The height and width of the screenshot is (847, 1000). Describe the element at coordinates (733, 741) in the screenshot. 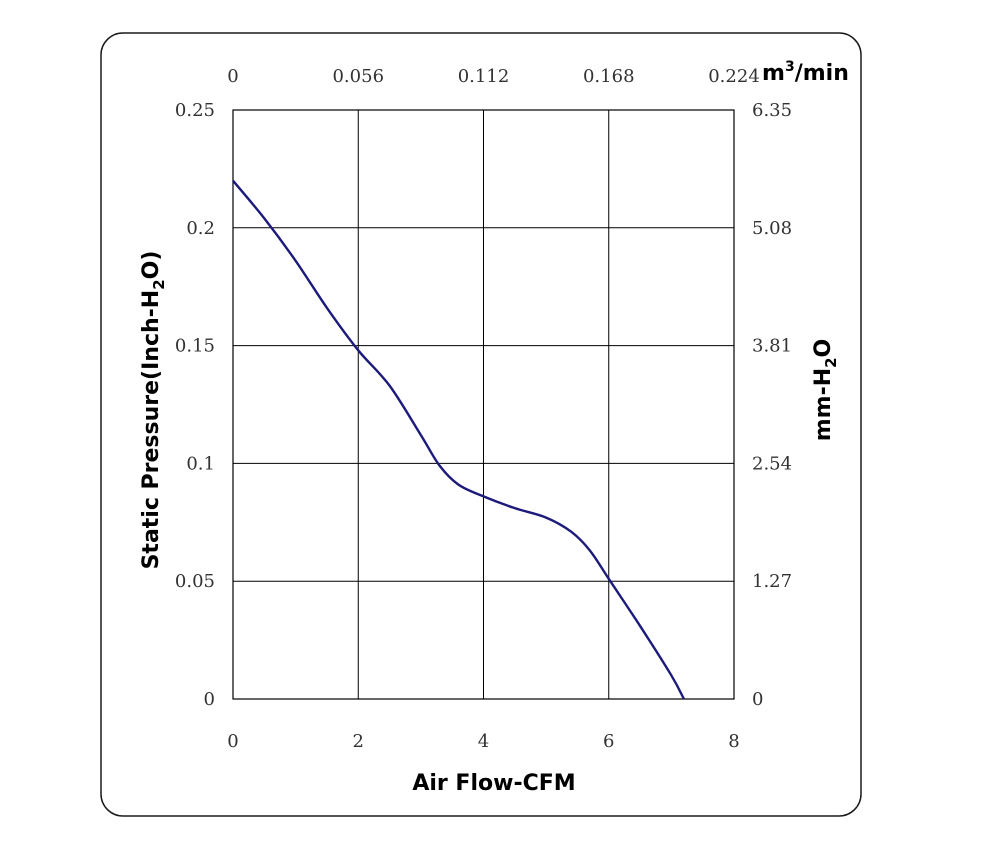

I see `x-tick-label: 8` at that location.